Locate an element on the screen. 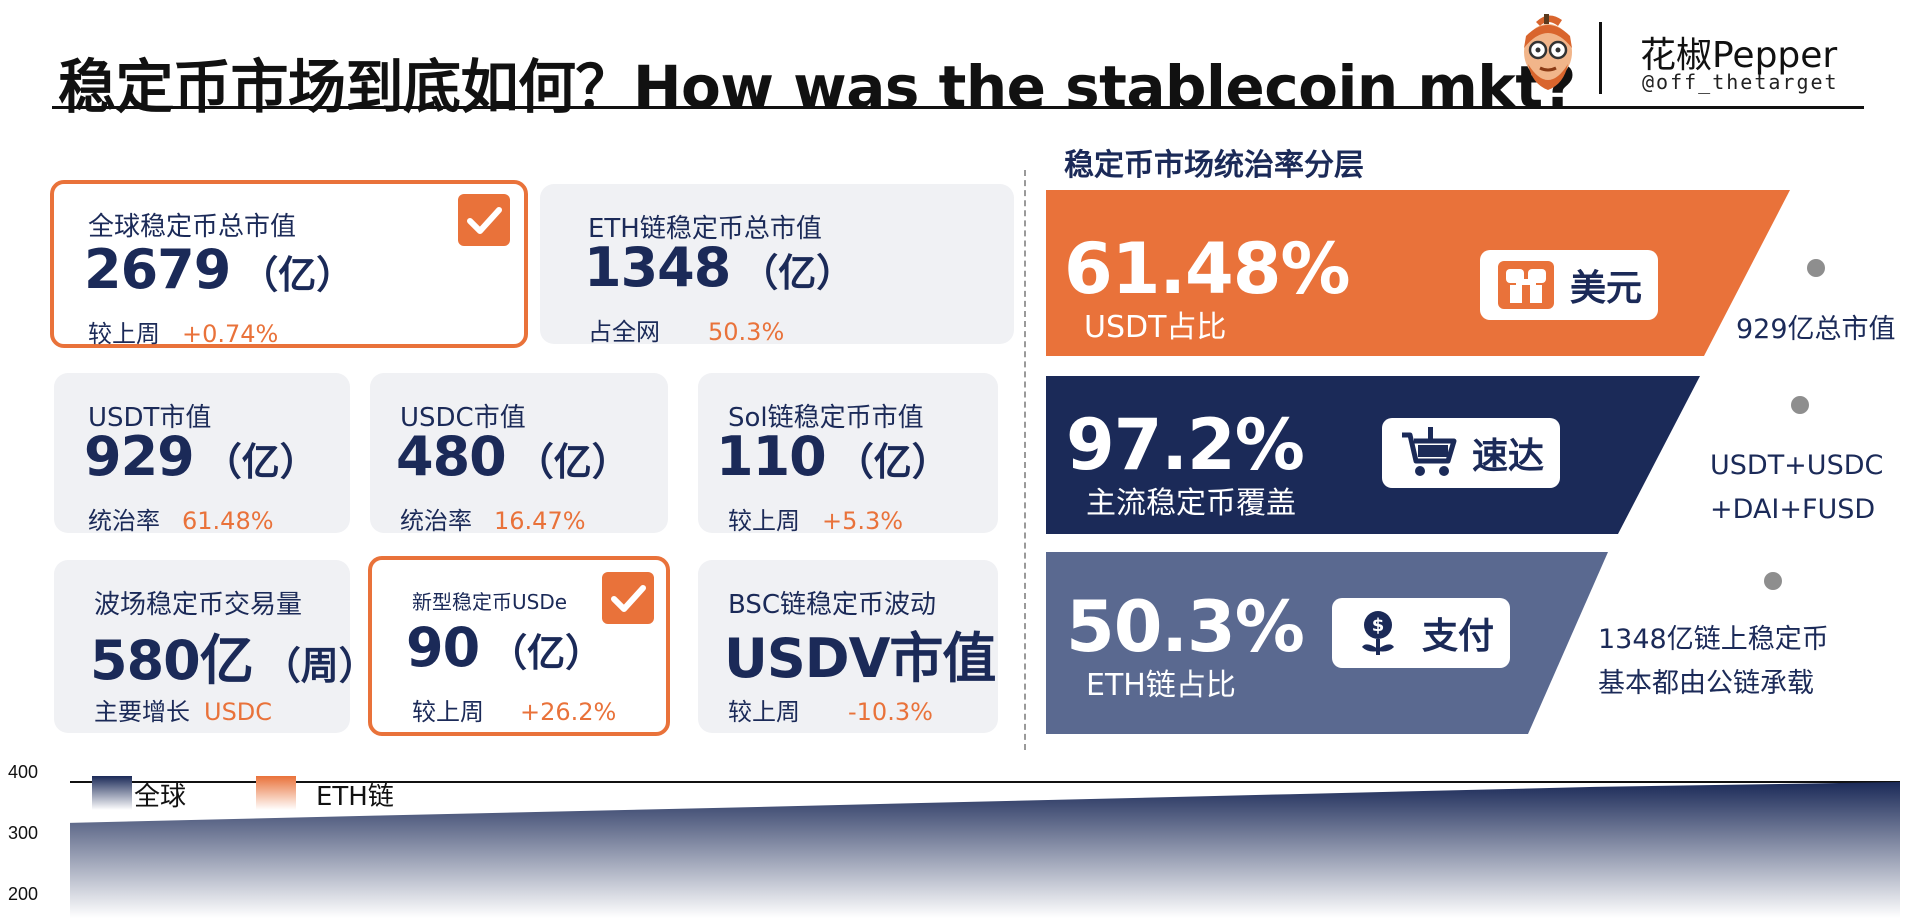 Image resolution: width=1920 pixels, height=918 pixels. card-sub: 较上周 +5.3% is located at coordinates (816, 521).